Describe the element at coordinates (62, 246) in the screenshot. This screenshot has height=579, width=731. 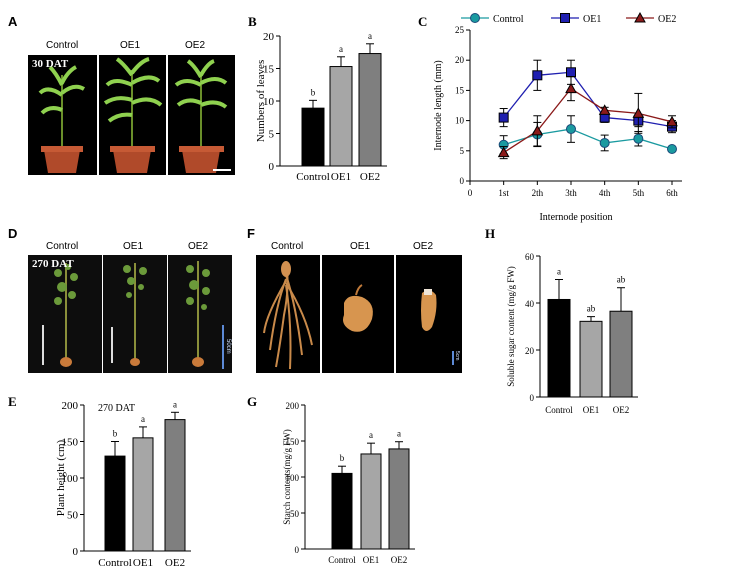
I see `photo-label-d-control: Control` at that location.